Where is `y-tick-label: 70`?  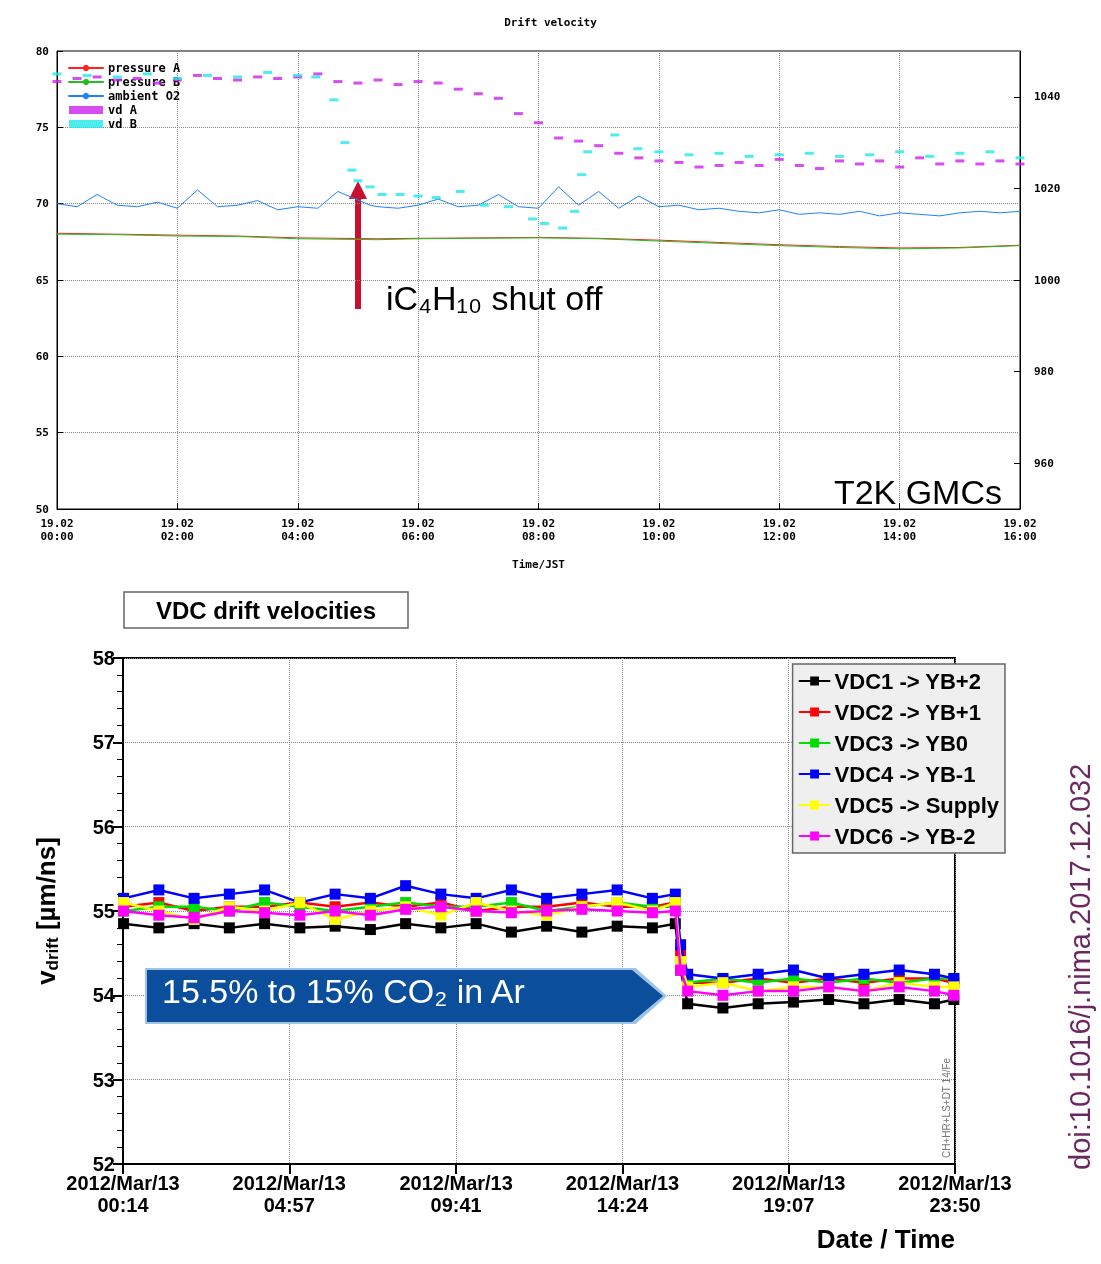
y-tick-label: 70 is located at coordinates (42, 204).